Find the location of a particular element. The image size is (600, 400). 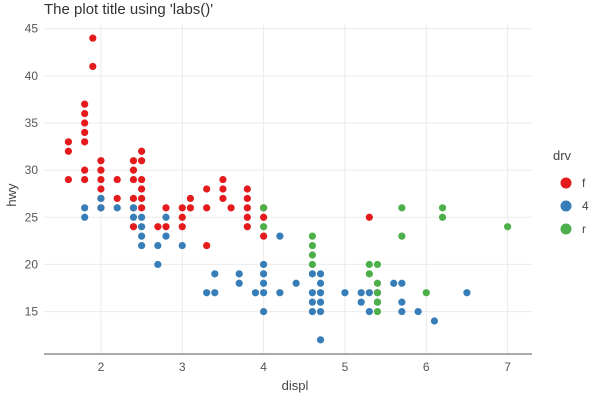

legend-label-f: f is located at coordinates (584, 183).